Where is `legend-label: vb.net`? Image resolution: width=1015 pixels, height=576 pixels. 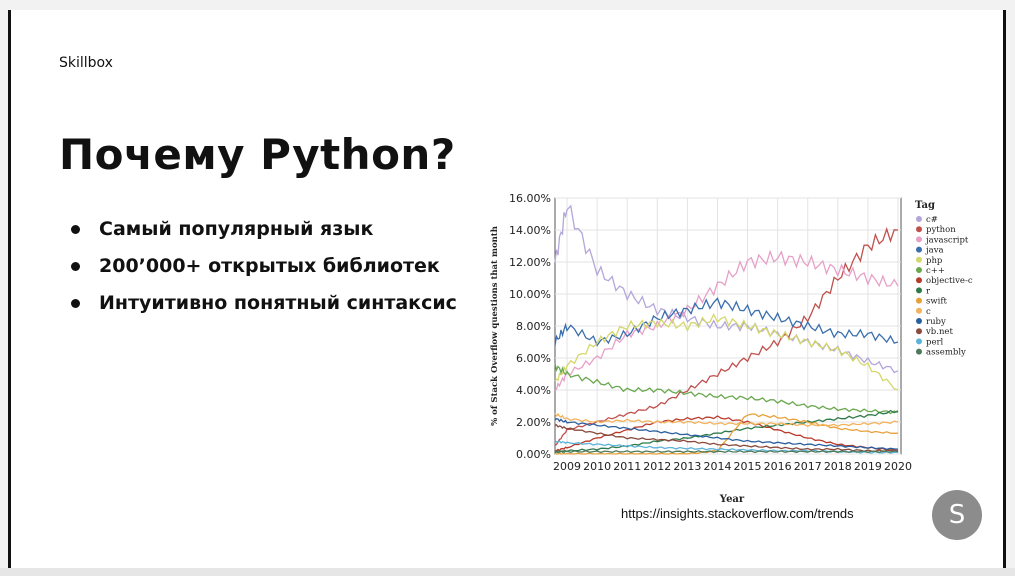
legend-label: vb.net is located at coordinates (939, 332).